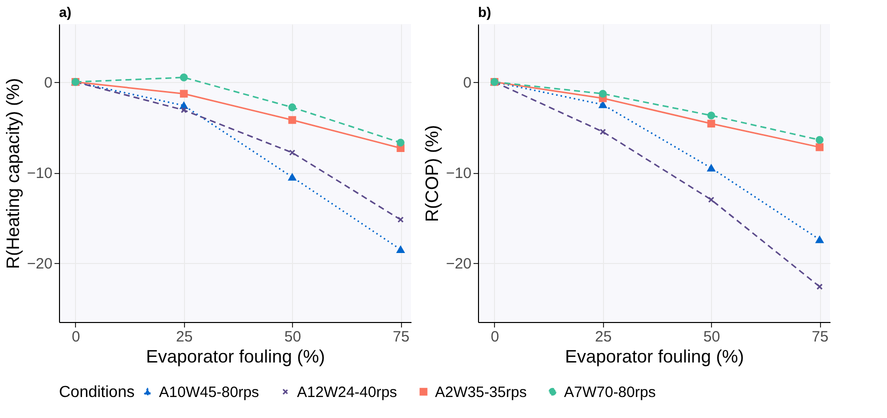  What do you see at coordinates (13, 174) in the screenshot?
I see `y-axis-title: R(Heating capacity) (%)` at bounding box center [13, 174].